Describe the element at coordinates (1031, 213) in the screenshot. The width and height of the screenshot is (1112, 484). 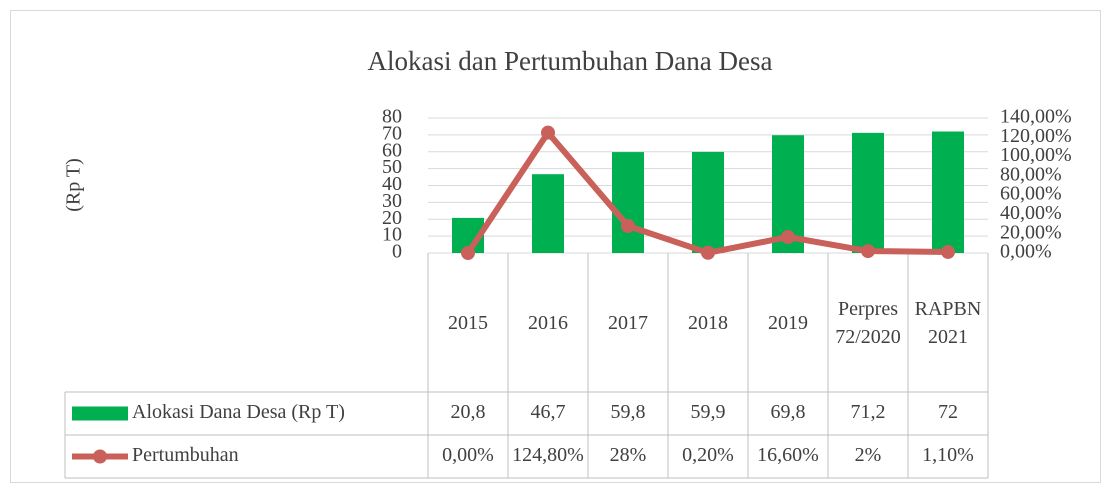
I see `y2-tick-label: 40,00%` at that location.